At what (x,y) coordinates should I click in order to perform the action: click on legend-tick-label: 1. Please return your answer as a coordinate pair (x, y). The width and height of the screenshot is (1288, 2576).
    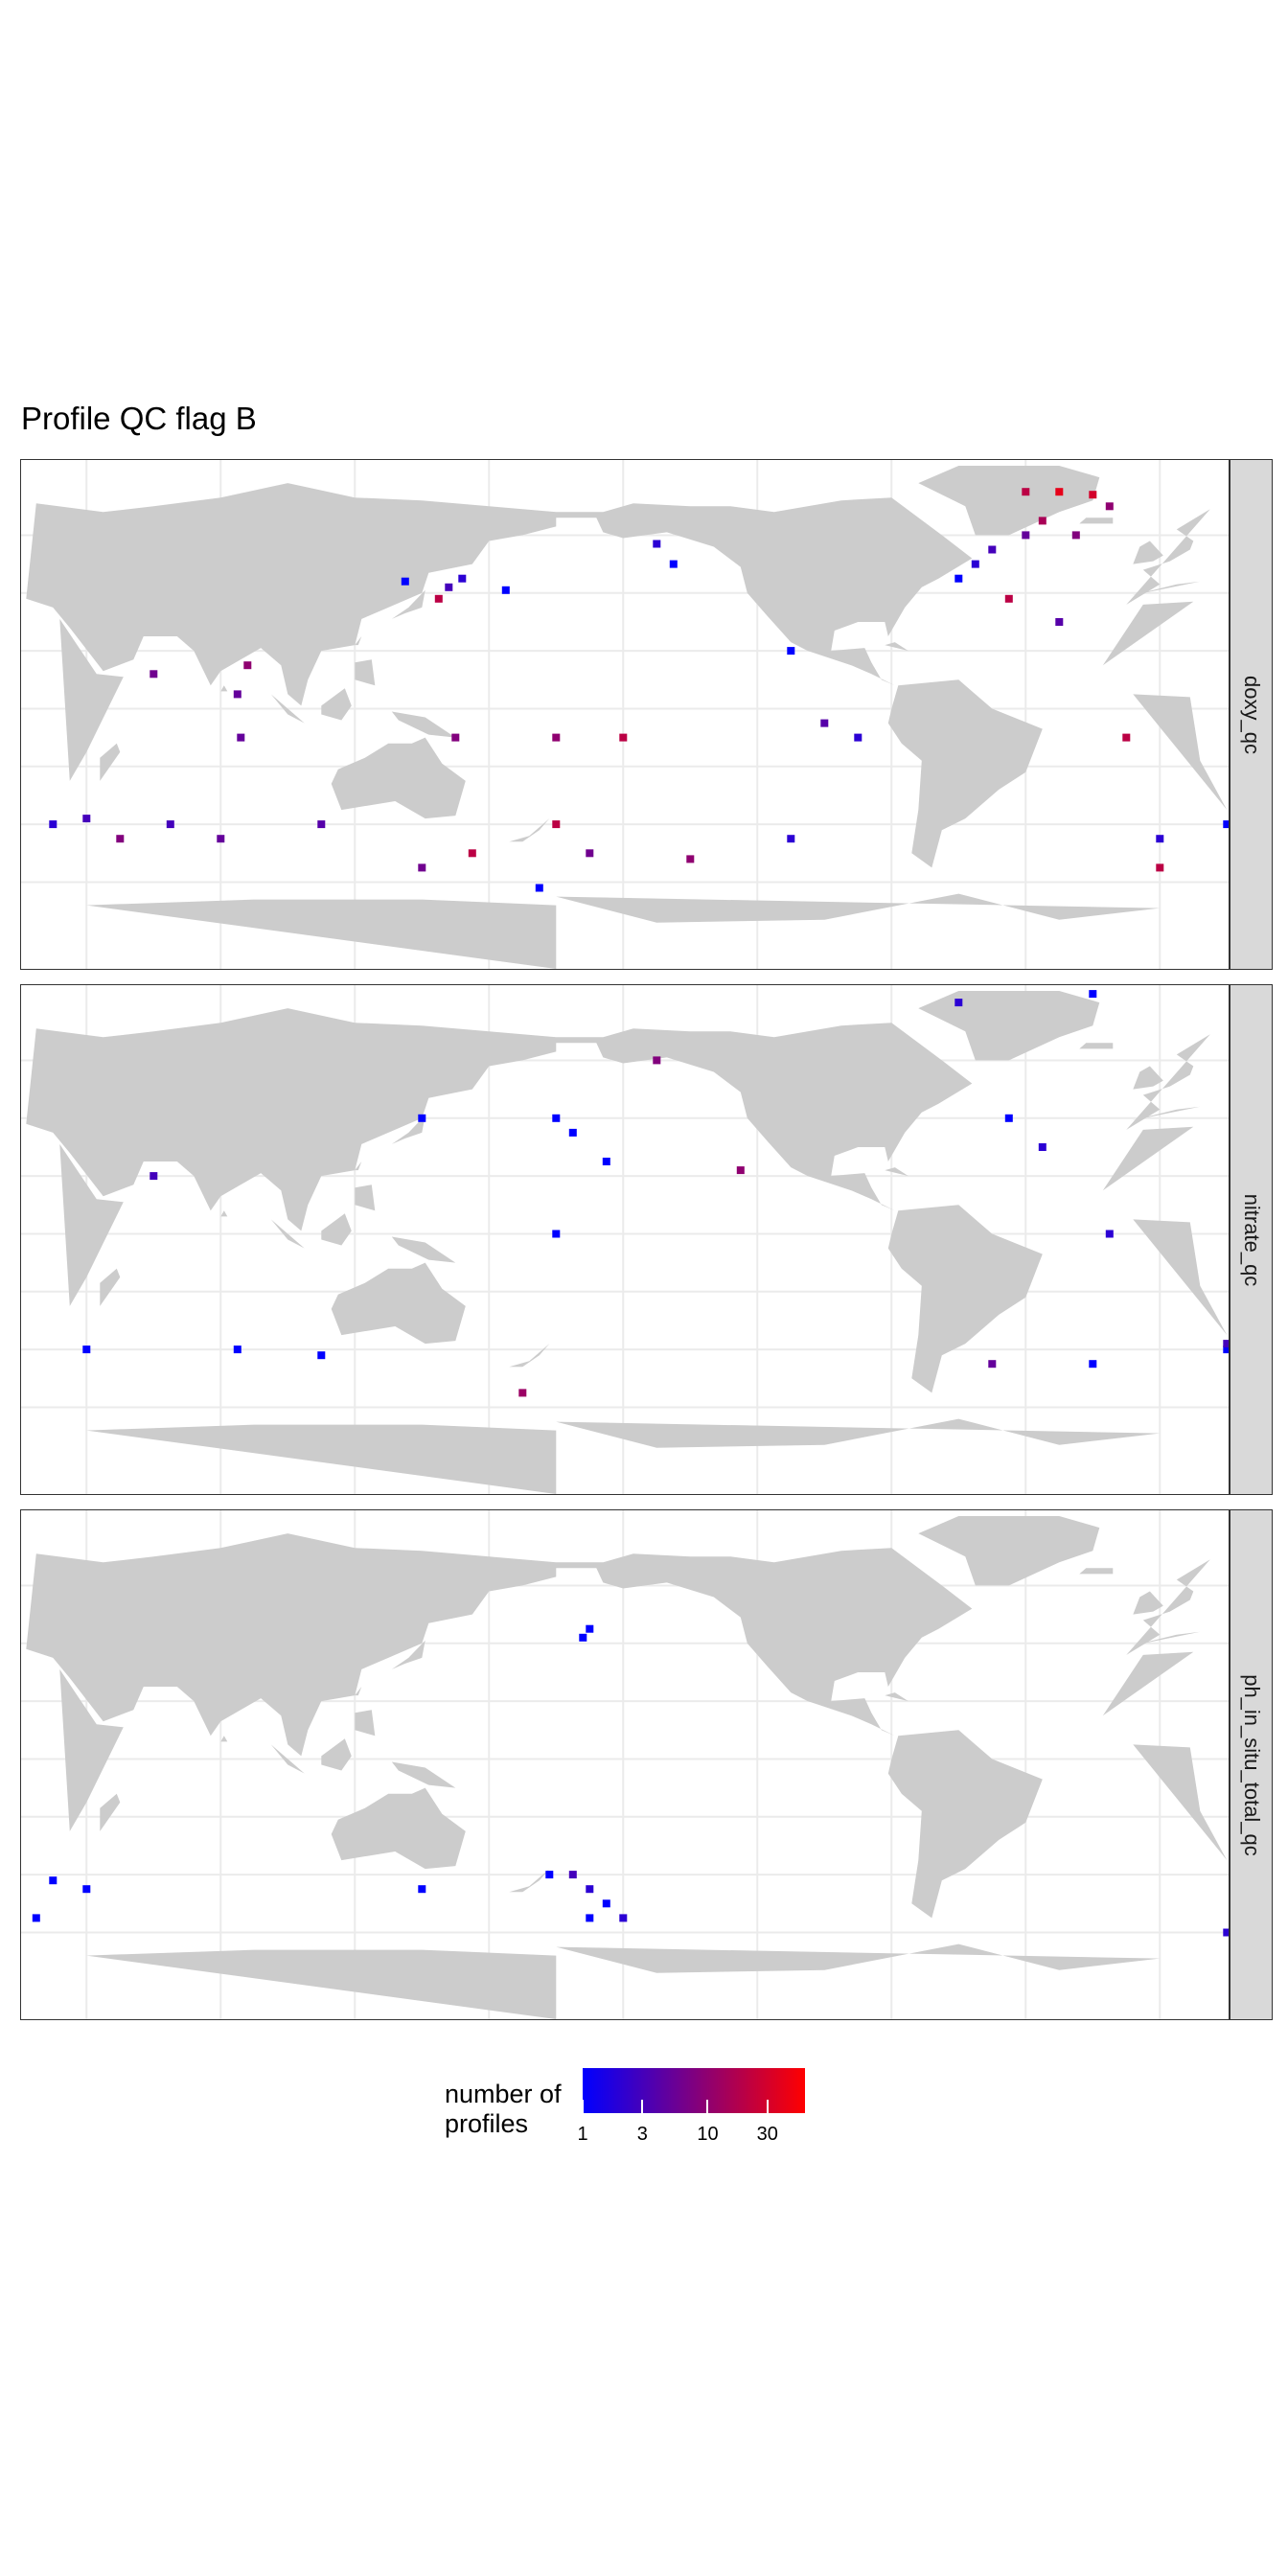
    Looking at the image, I should click on (582, 2134).